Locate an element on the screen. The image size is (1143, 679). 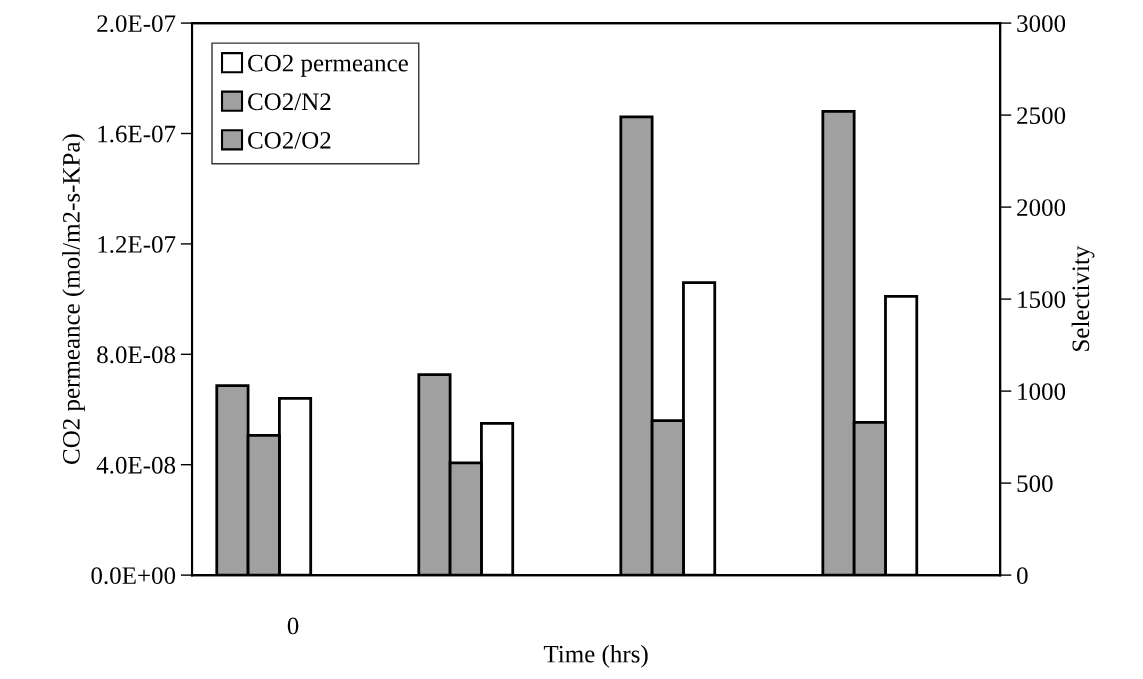
y2-tick-label: 500 is located at coordinates (1035, 484).